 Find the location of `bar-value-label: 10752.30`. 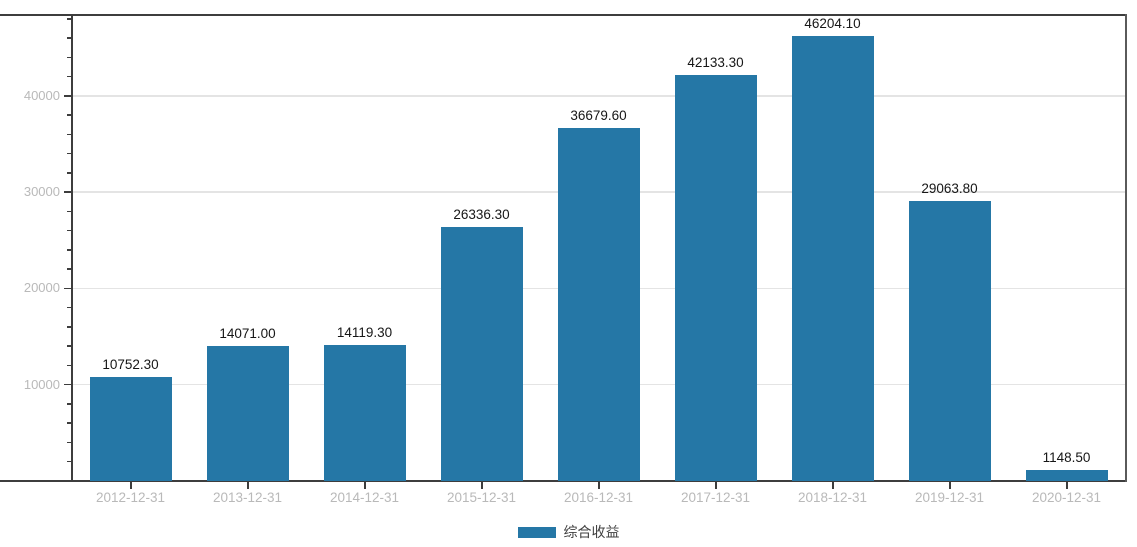

bar-value-label: 10752.30 is located at coordinates (130, 365).